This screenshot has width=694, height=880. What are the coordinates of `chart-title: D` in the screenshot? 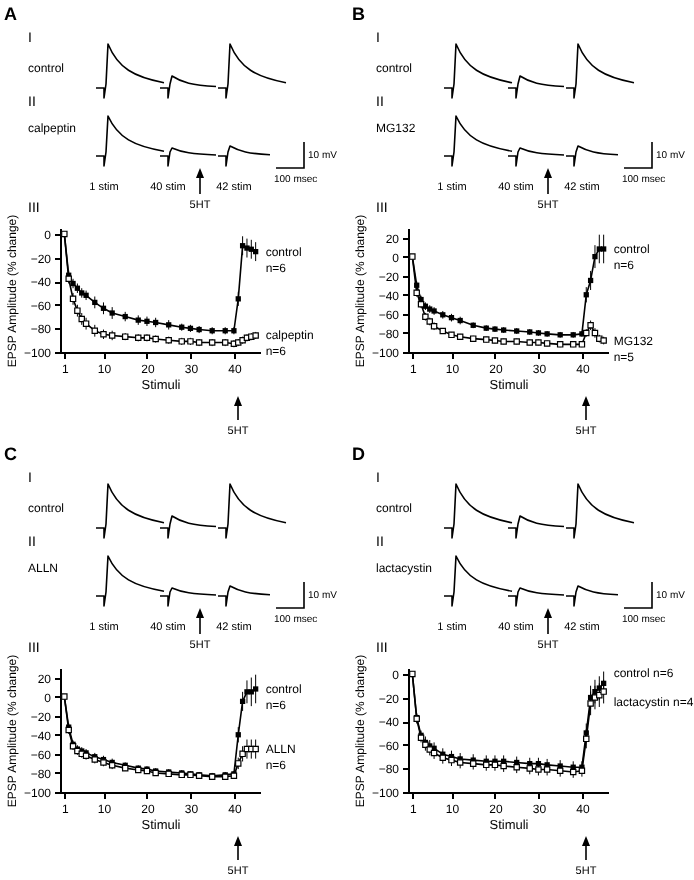 It's located at (359, 454).